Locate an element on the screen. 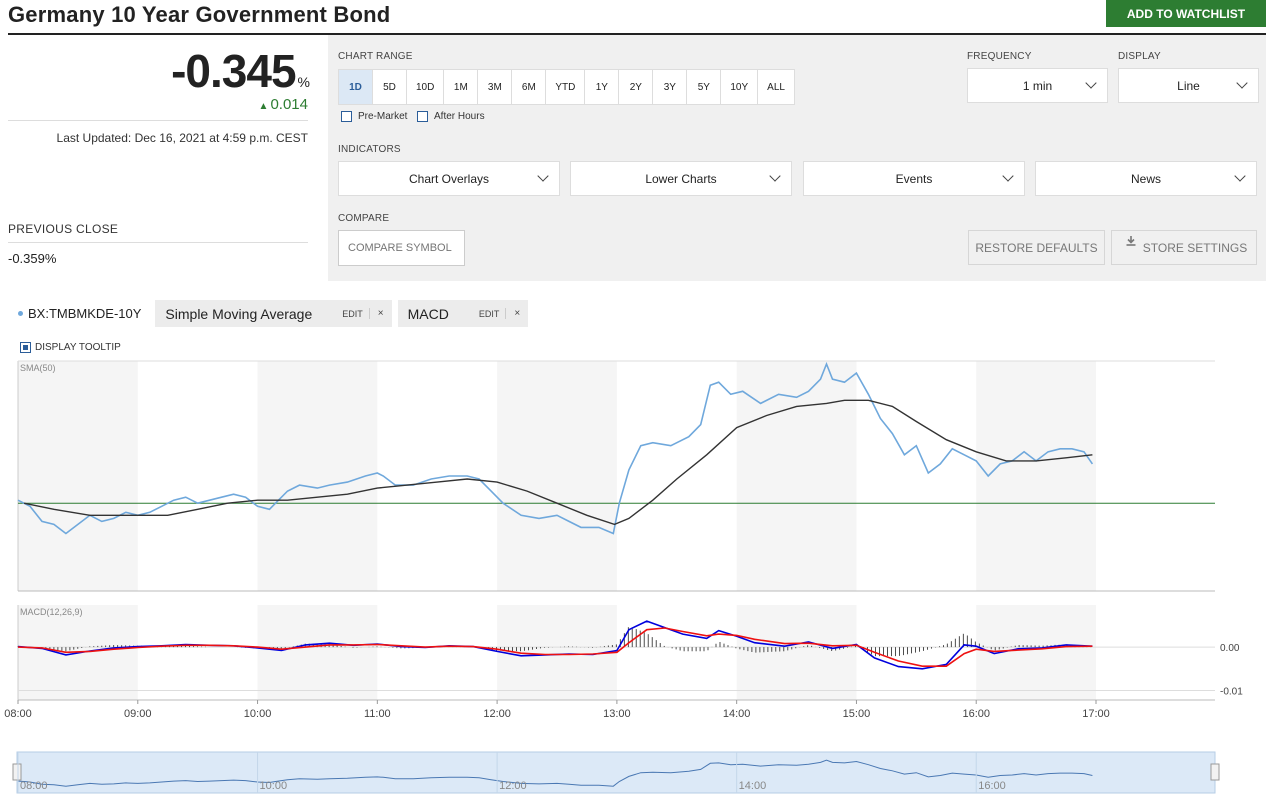 The height and width of the screenshot is (795, 1266). y-tick-label: -0.01 is located at coordinates (1231, 691).